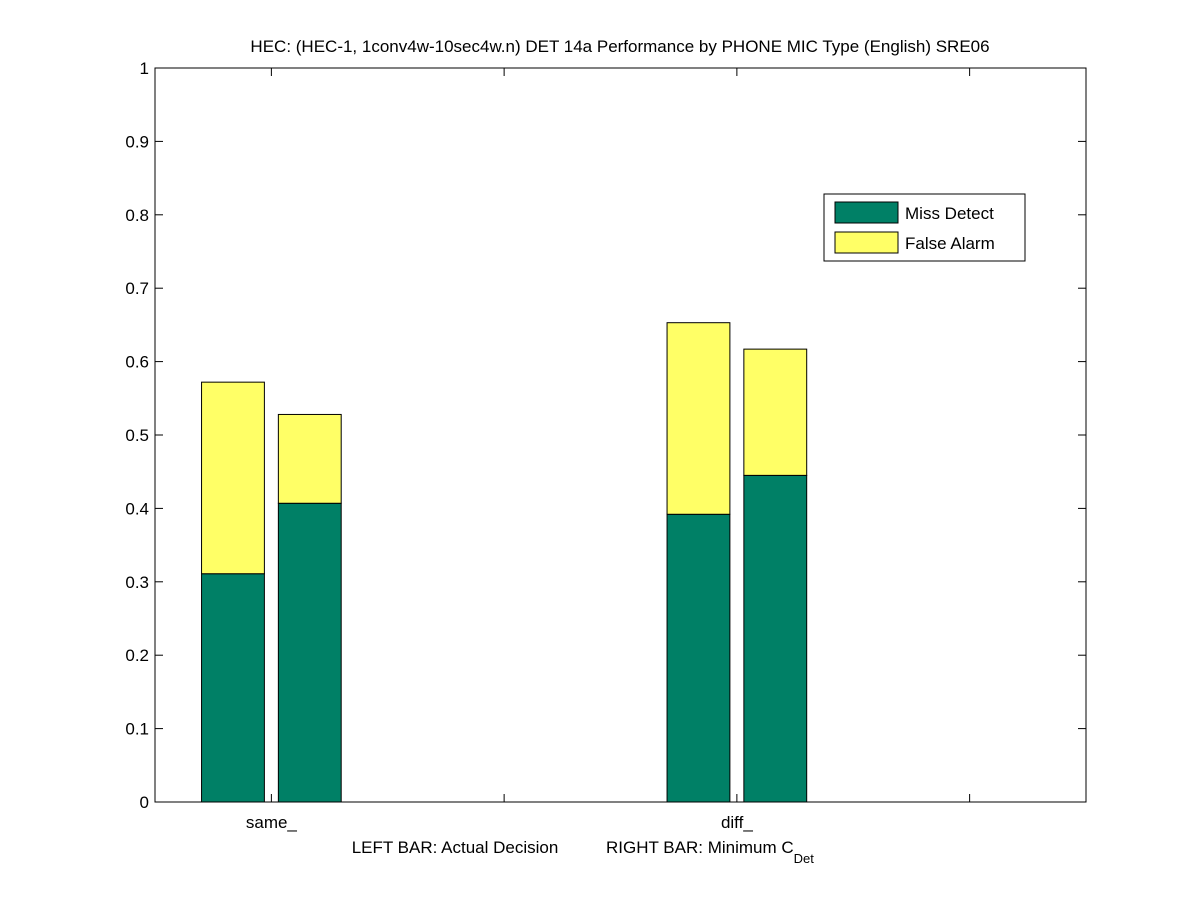 The image size is (1200, 901). Describe the element at coordinates (775, 412) in the screenshot. I see `bar-diff-minimum-false-alarm` at that location.